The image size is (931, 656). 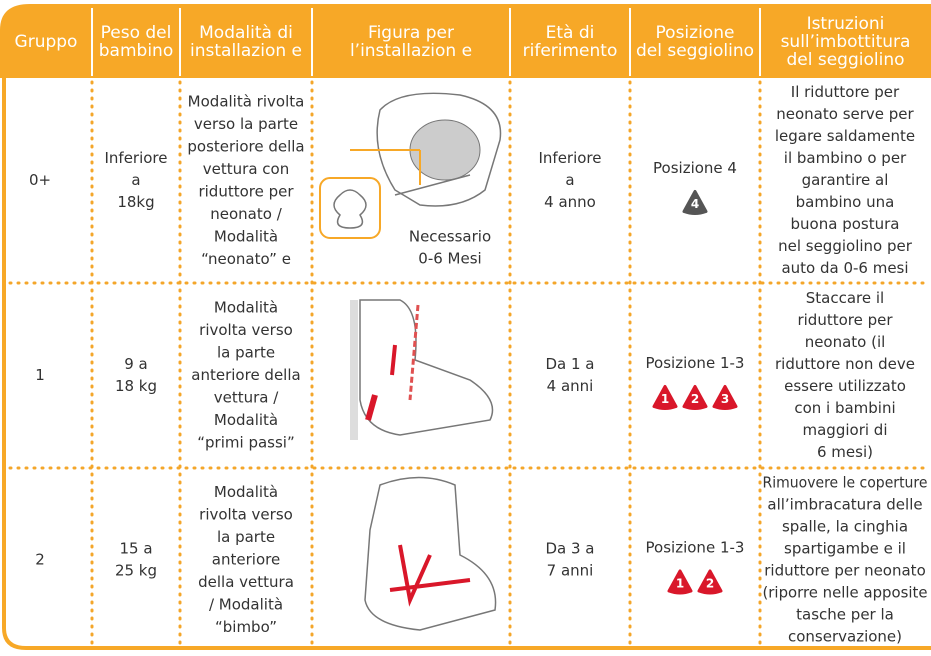 I want to click on instructions-cell: spartigambe e il, so click(x=845, y=549).